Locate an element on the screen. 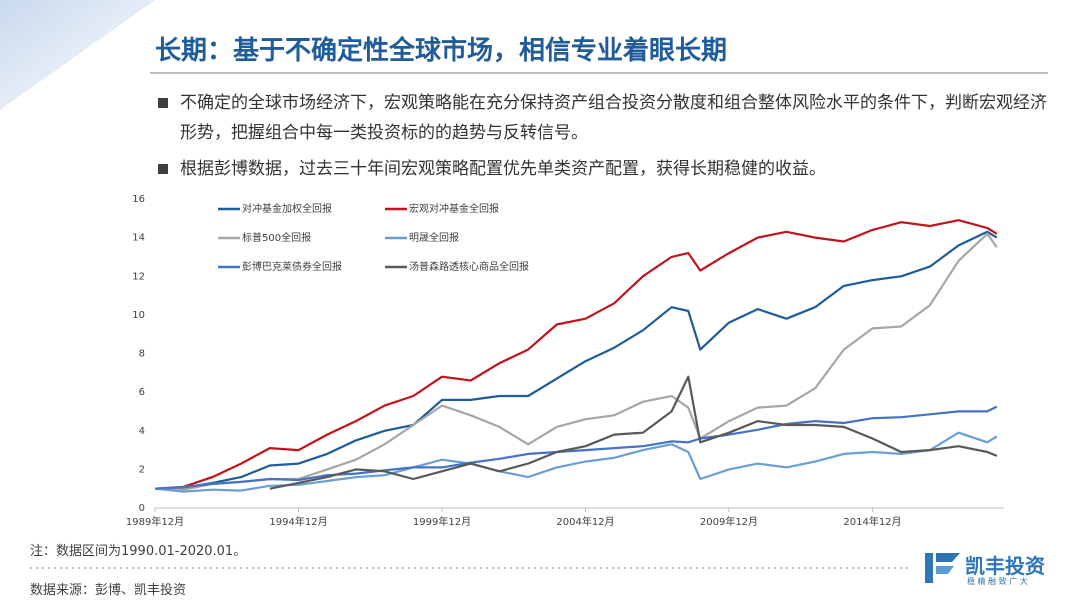  title: 长期：基于不确定性全球市场，相信专业着眼长期 is located at coordinates (441, 51).